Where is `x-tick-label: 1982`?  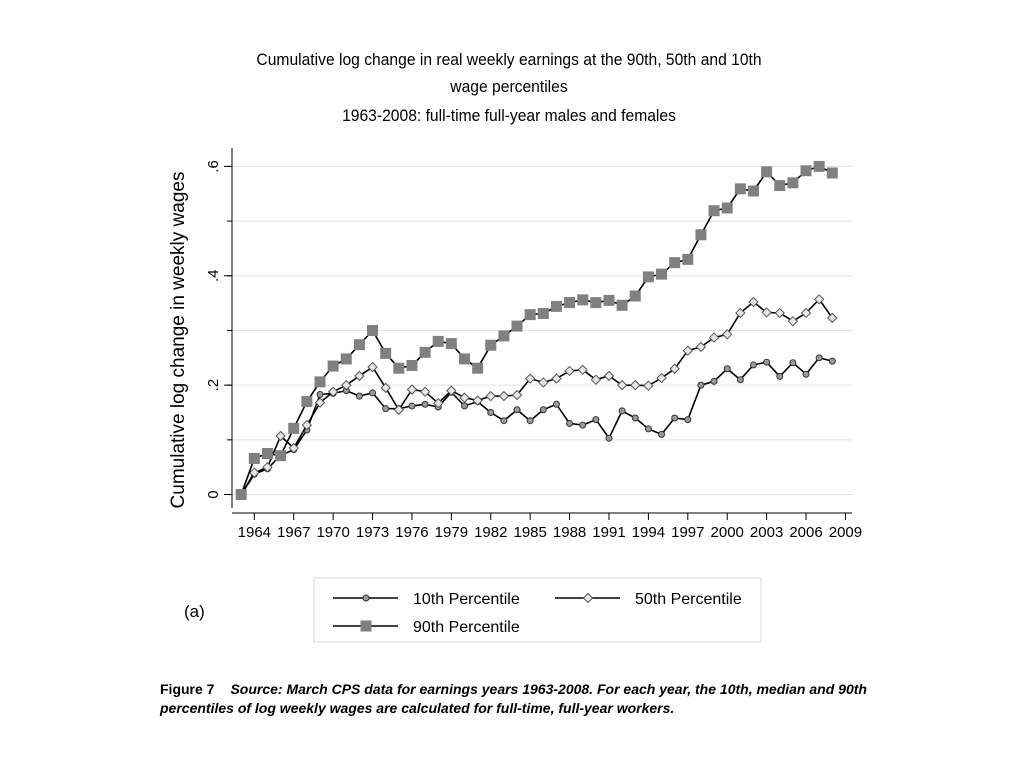 x-tick-label: 1982 is located at coordinates (490, 532).